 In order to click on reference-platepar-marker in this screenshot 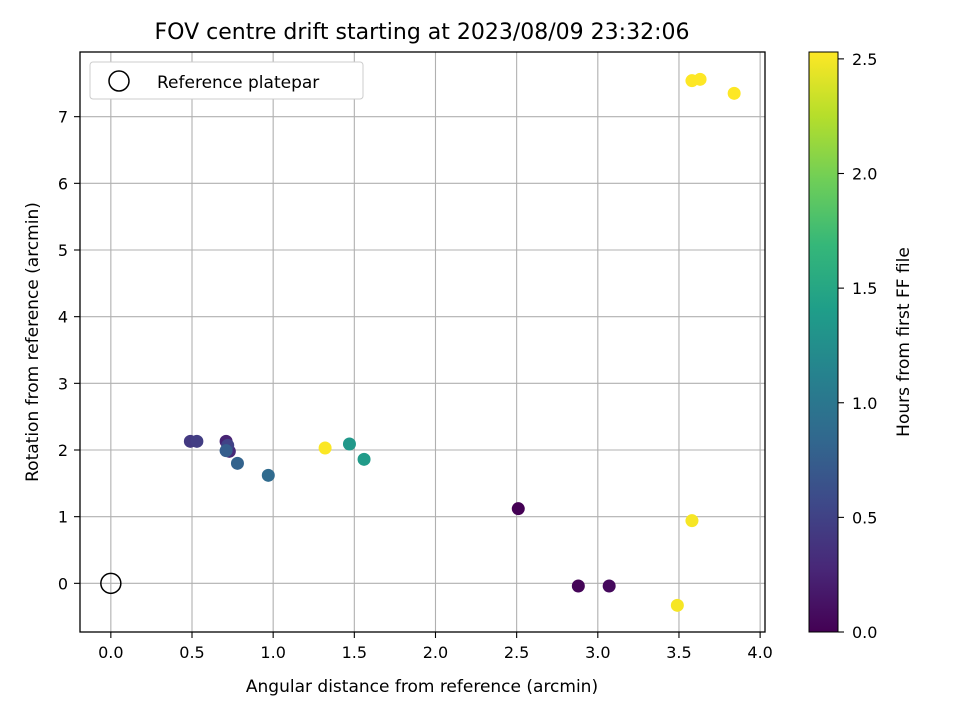, I will do `click(111, 583)`.